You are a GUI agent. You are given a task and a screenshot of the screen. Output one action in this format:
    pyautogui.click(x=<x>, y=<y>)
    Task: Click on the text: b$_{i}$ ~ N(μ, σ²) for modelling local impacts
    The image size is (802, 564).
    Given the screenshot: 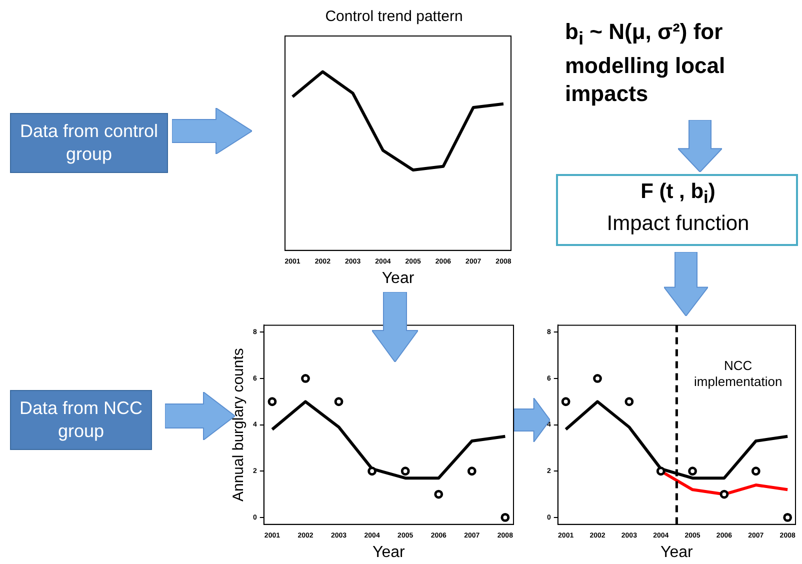 What is the action you would take?
    pyautogui.click(x=645, y=63)
    